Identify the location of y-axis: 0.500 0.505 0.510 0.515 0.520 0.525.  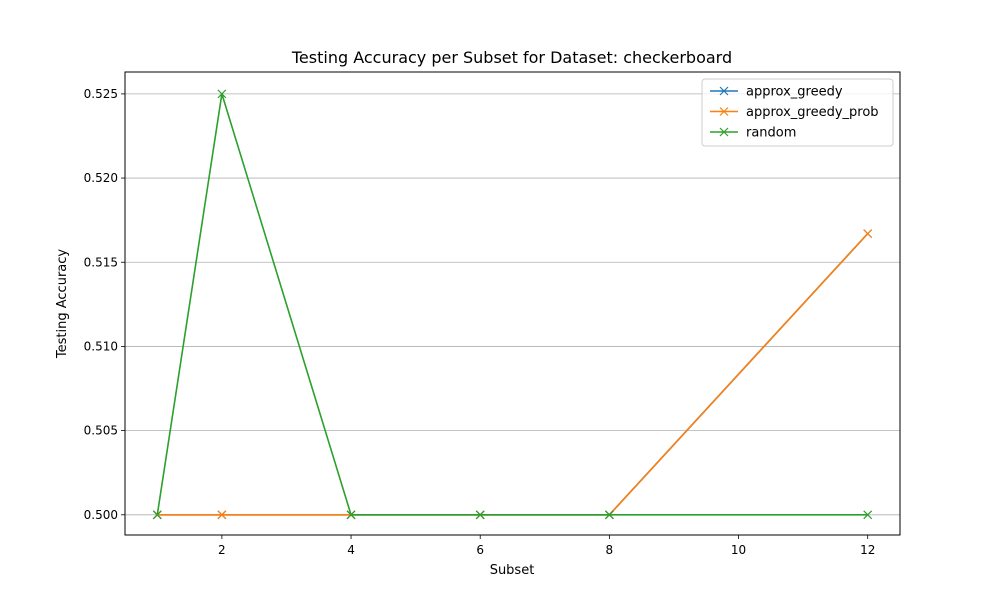
(104, 304).